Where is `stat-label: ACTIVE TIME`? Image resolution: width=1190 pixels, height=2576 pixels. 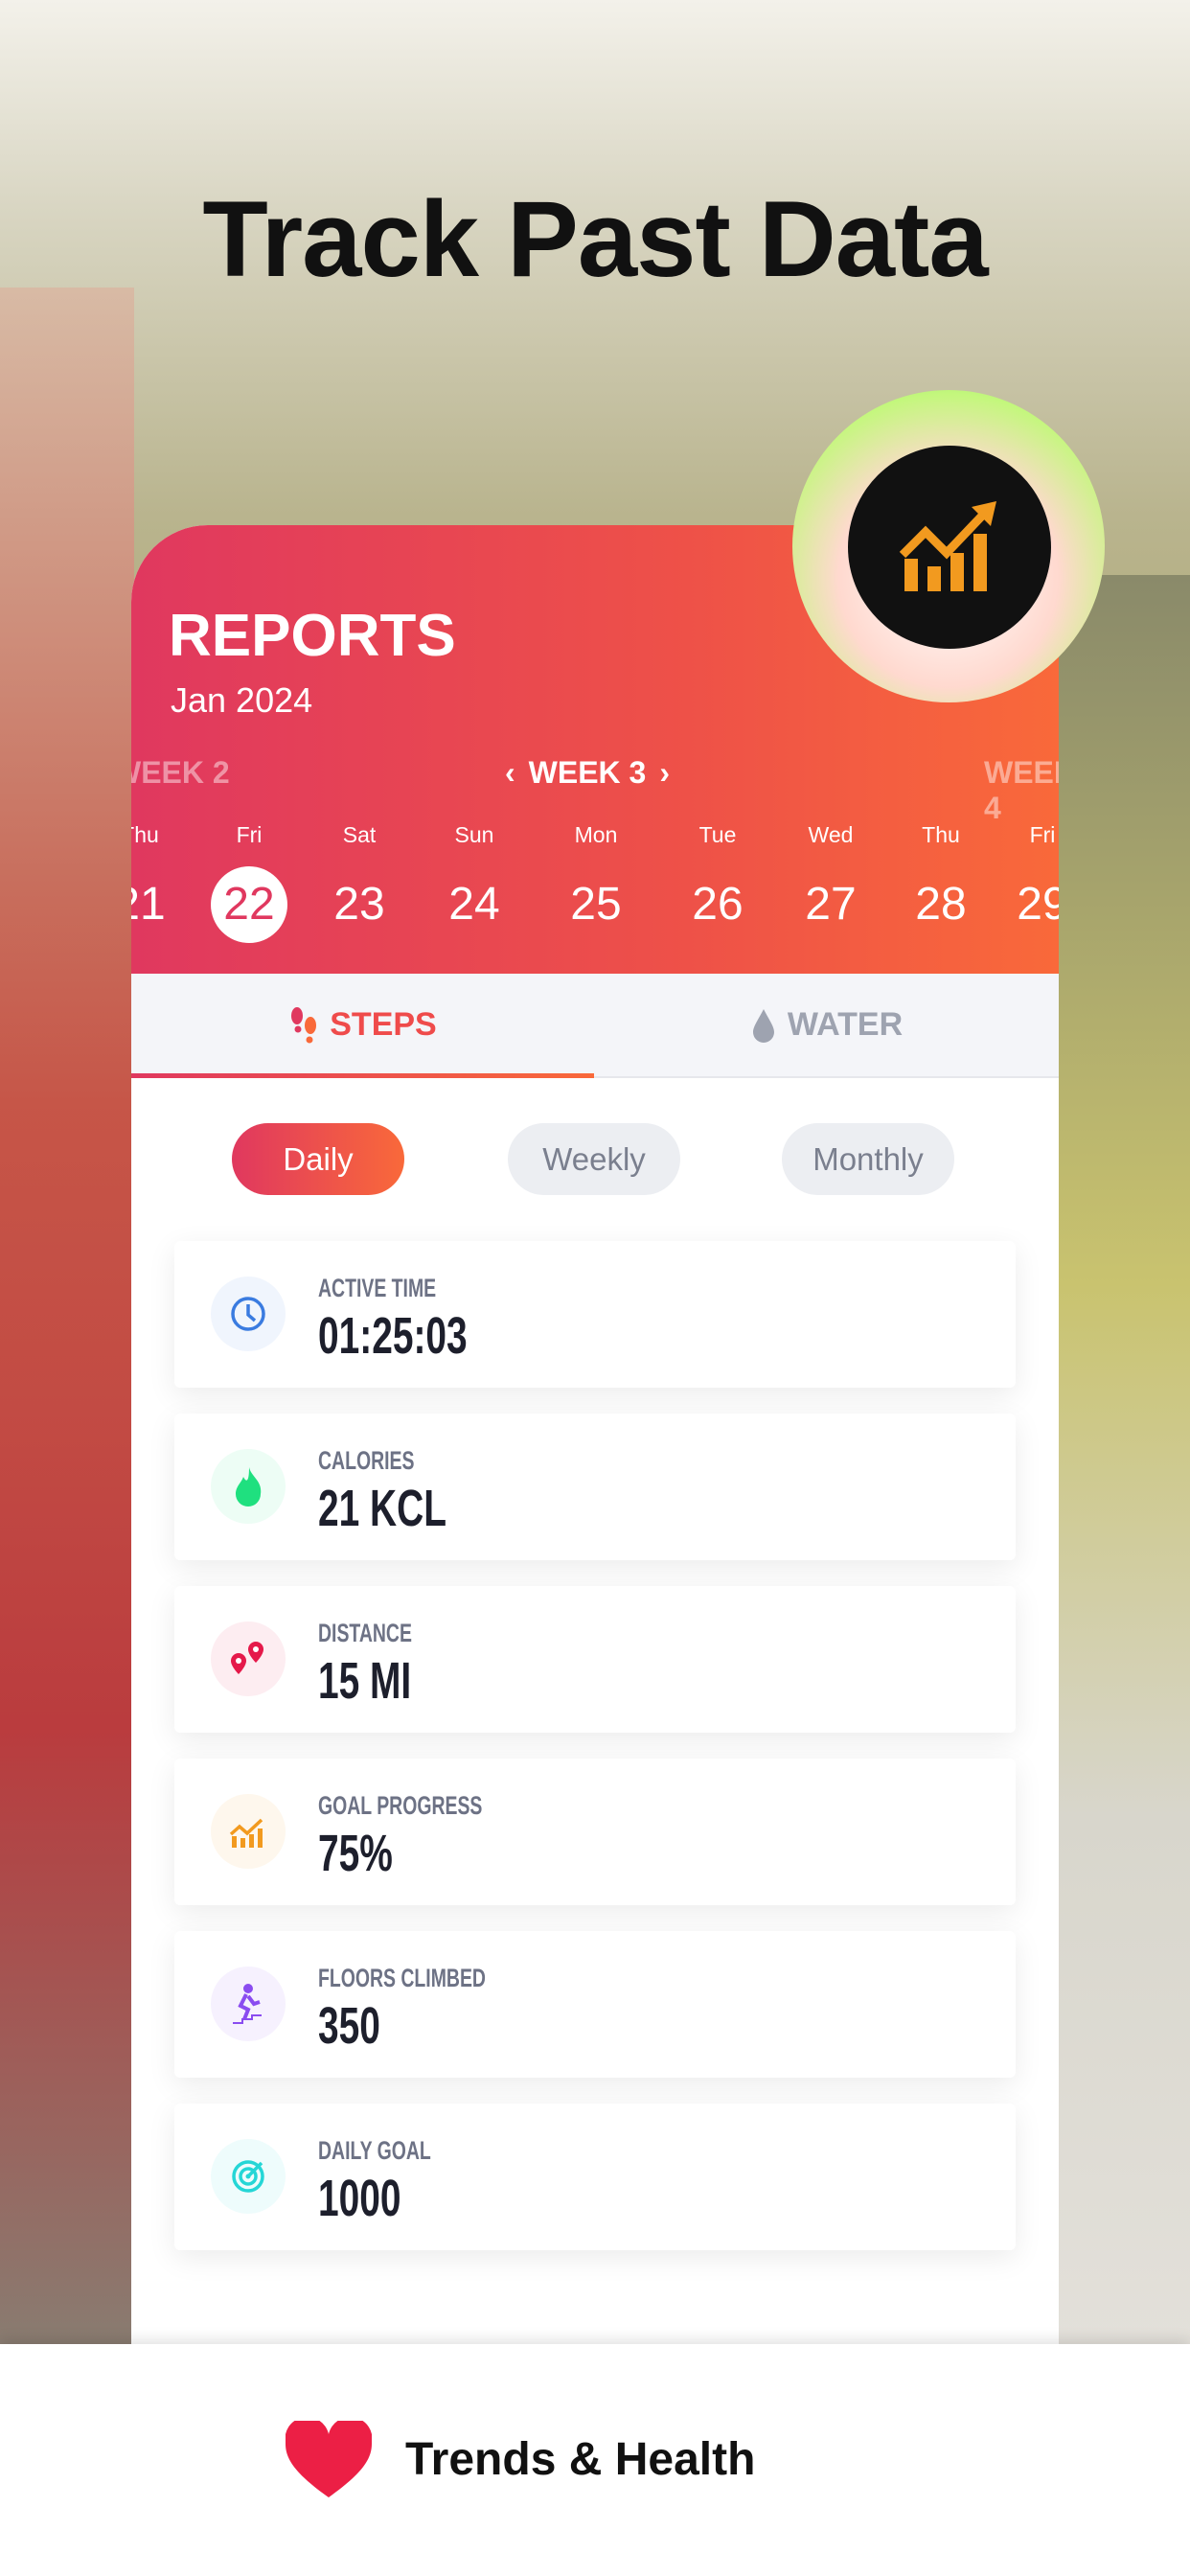
stat-label: ACTIVE TIME is located at coordinates (378, 1288).